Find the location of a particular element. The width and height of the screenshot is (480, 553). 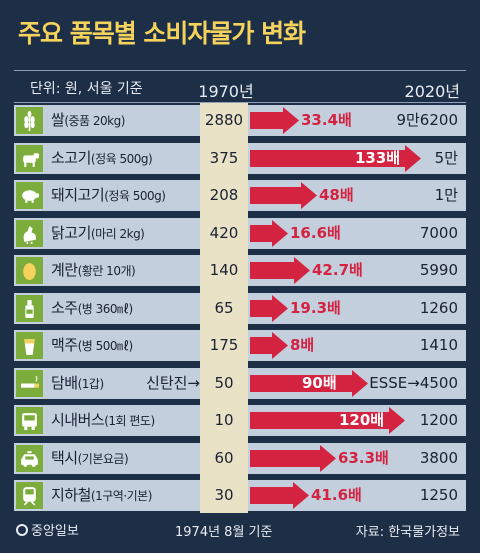

multiplier-label: 63.3배 is located at coordinates (363, 457).